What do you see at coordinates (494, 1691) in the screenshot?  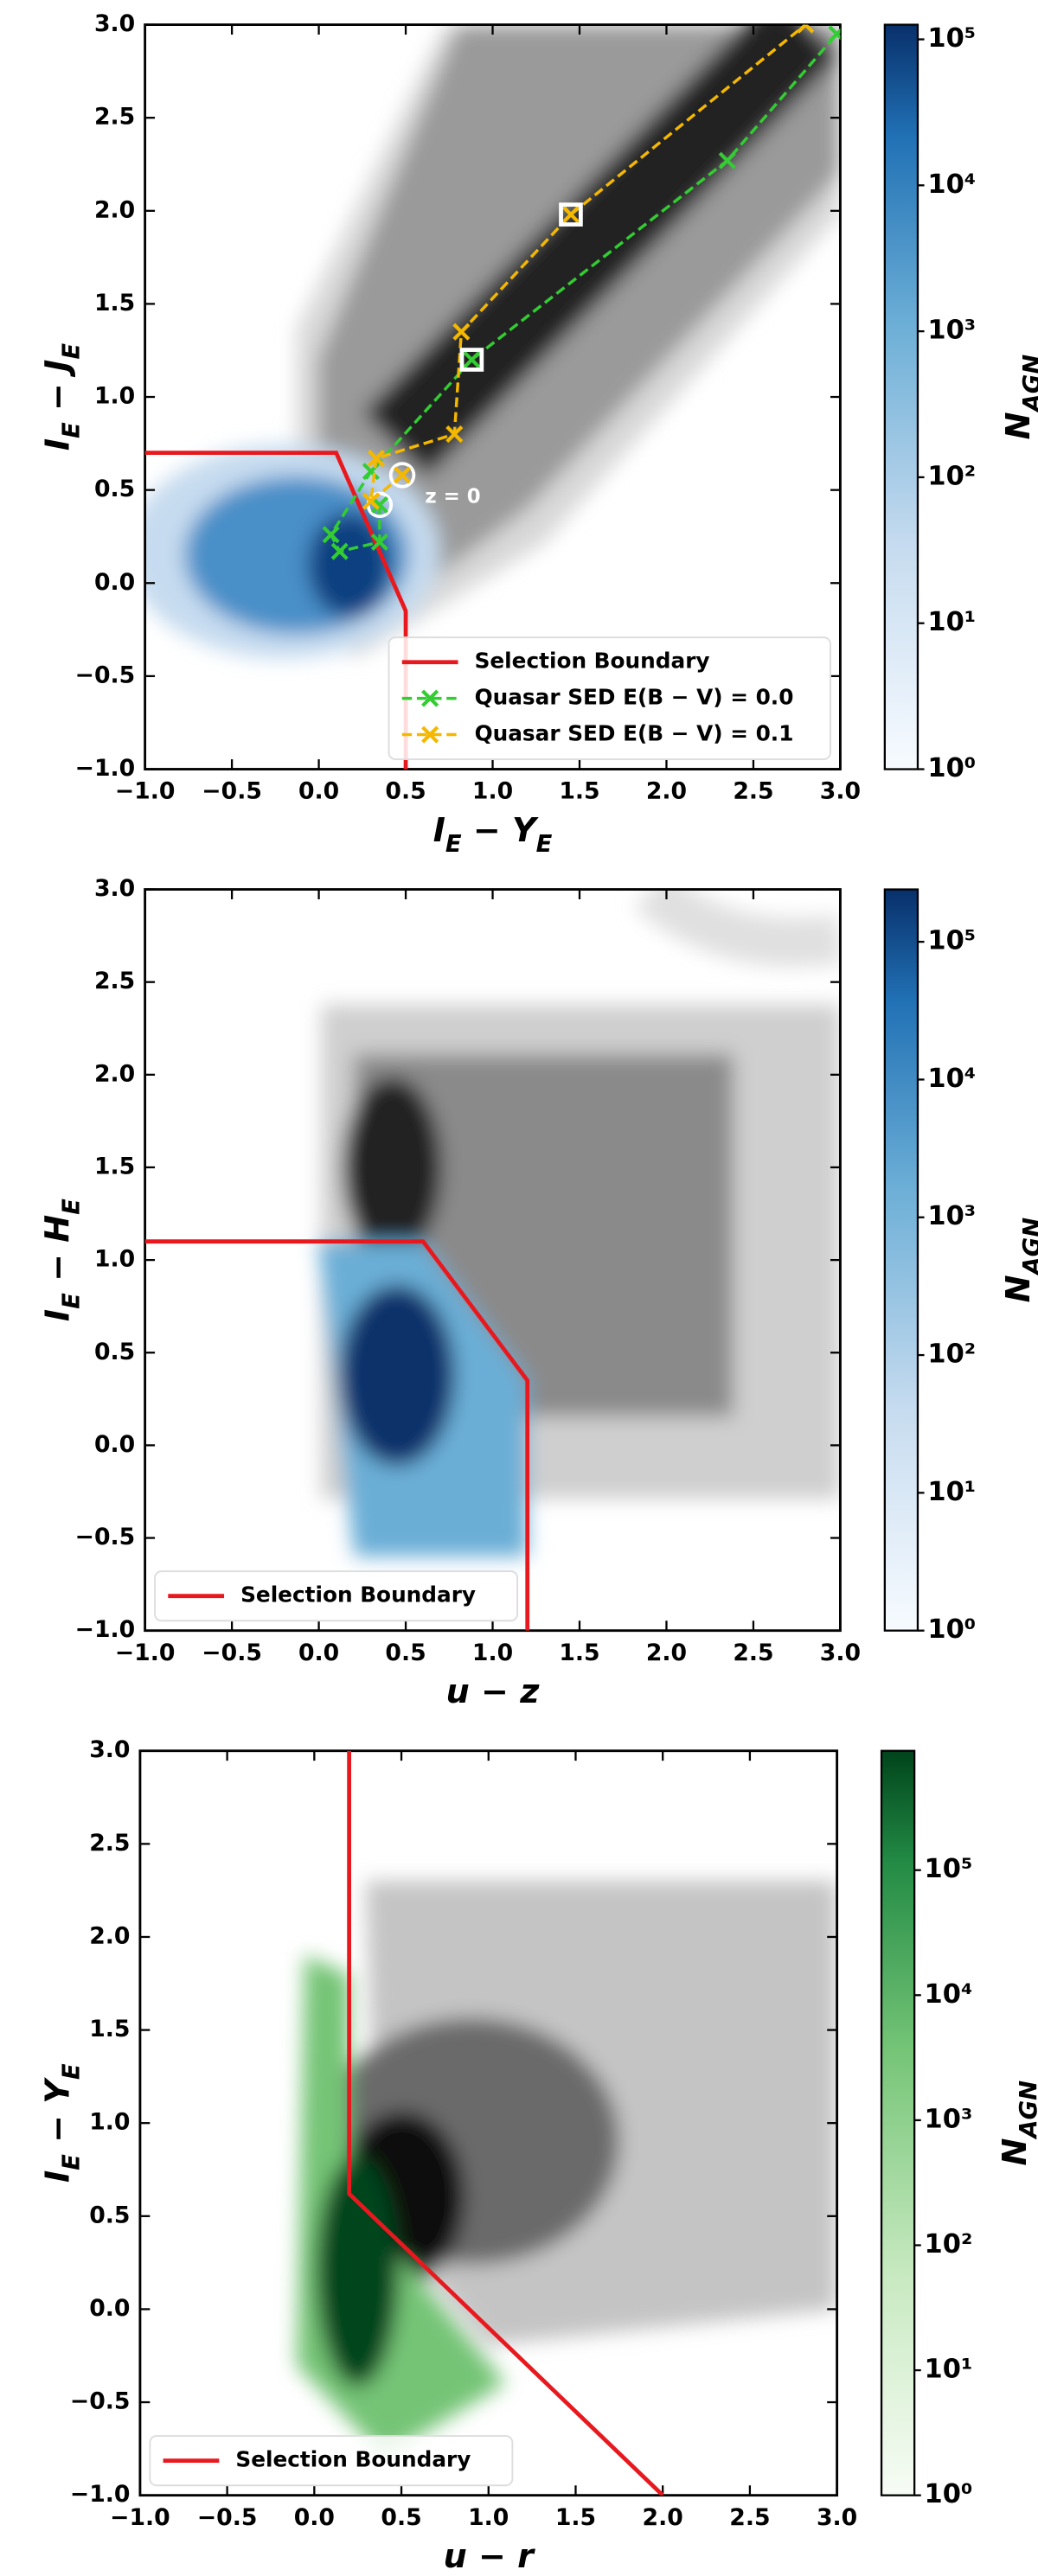 I see `x-axis-label: u − z` at bounding box center [494, 1691].